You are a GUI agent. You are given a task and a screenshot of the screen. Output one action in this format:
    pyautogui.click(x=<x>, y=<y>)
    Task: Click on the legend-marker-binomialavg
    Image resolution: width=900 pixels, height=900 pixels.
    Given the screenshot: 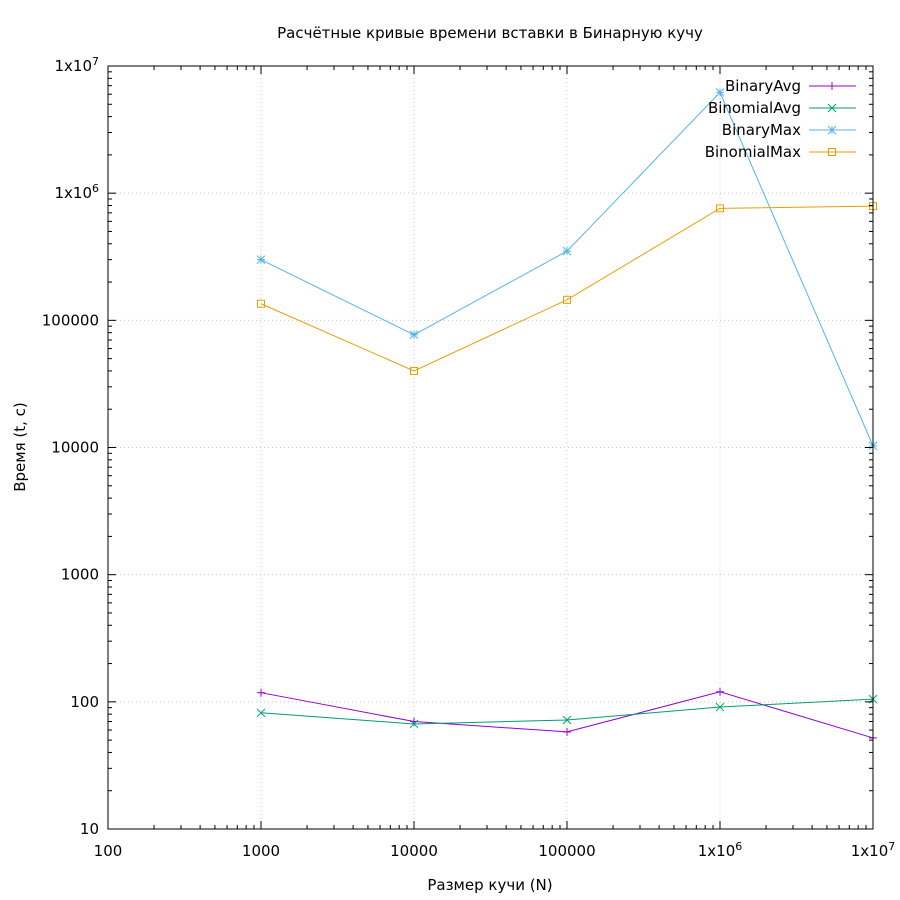 What is the action you would take?
    pyautogui.click(x=832, y=108)
    